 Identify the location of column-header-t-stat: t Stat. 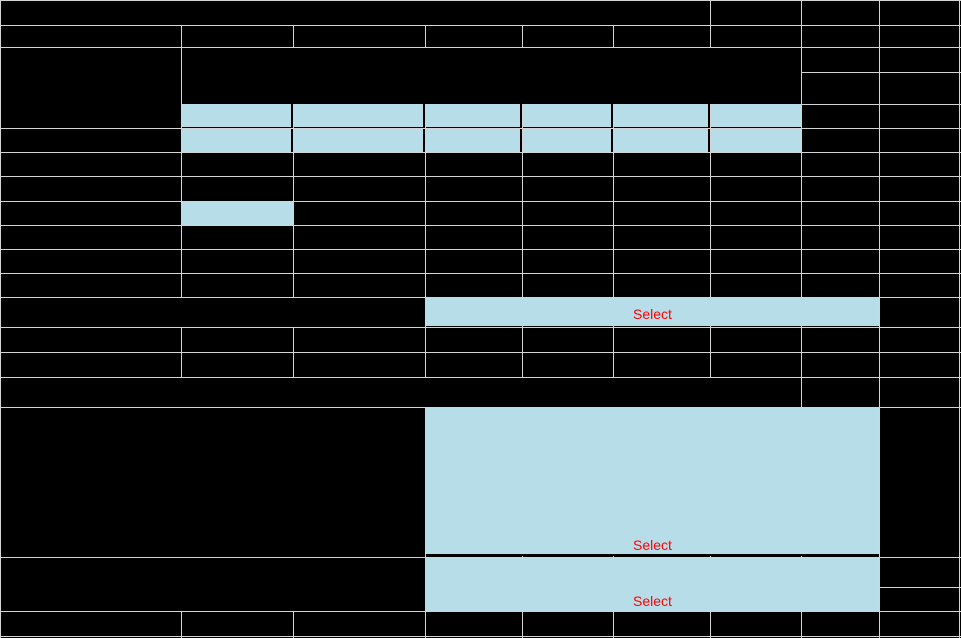
(474, 92).